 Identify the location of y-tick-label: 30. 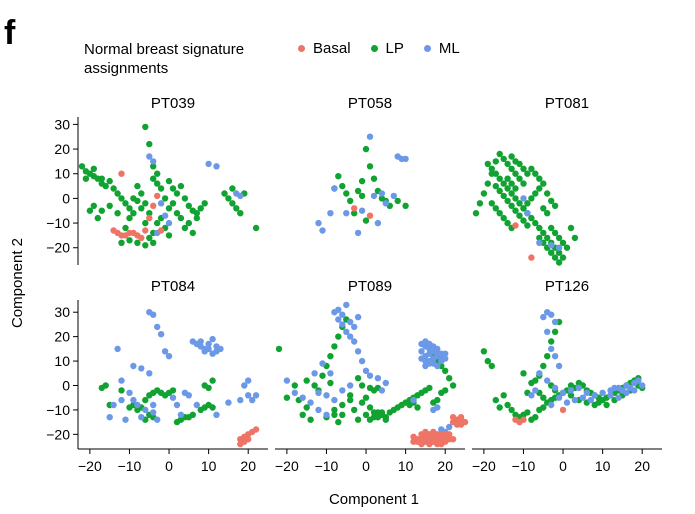
(62, 312).